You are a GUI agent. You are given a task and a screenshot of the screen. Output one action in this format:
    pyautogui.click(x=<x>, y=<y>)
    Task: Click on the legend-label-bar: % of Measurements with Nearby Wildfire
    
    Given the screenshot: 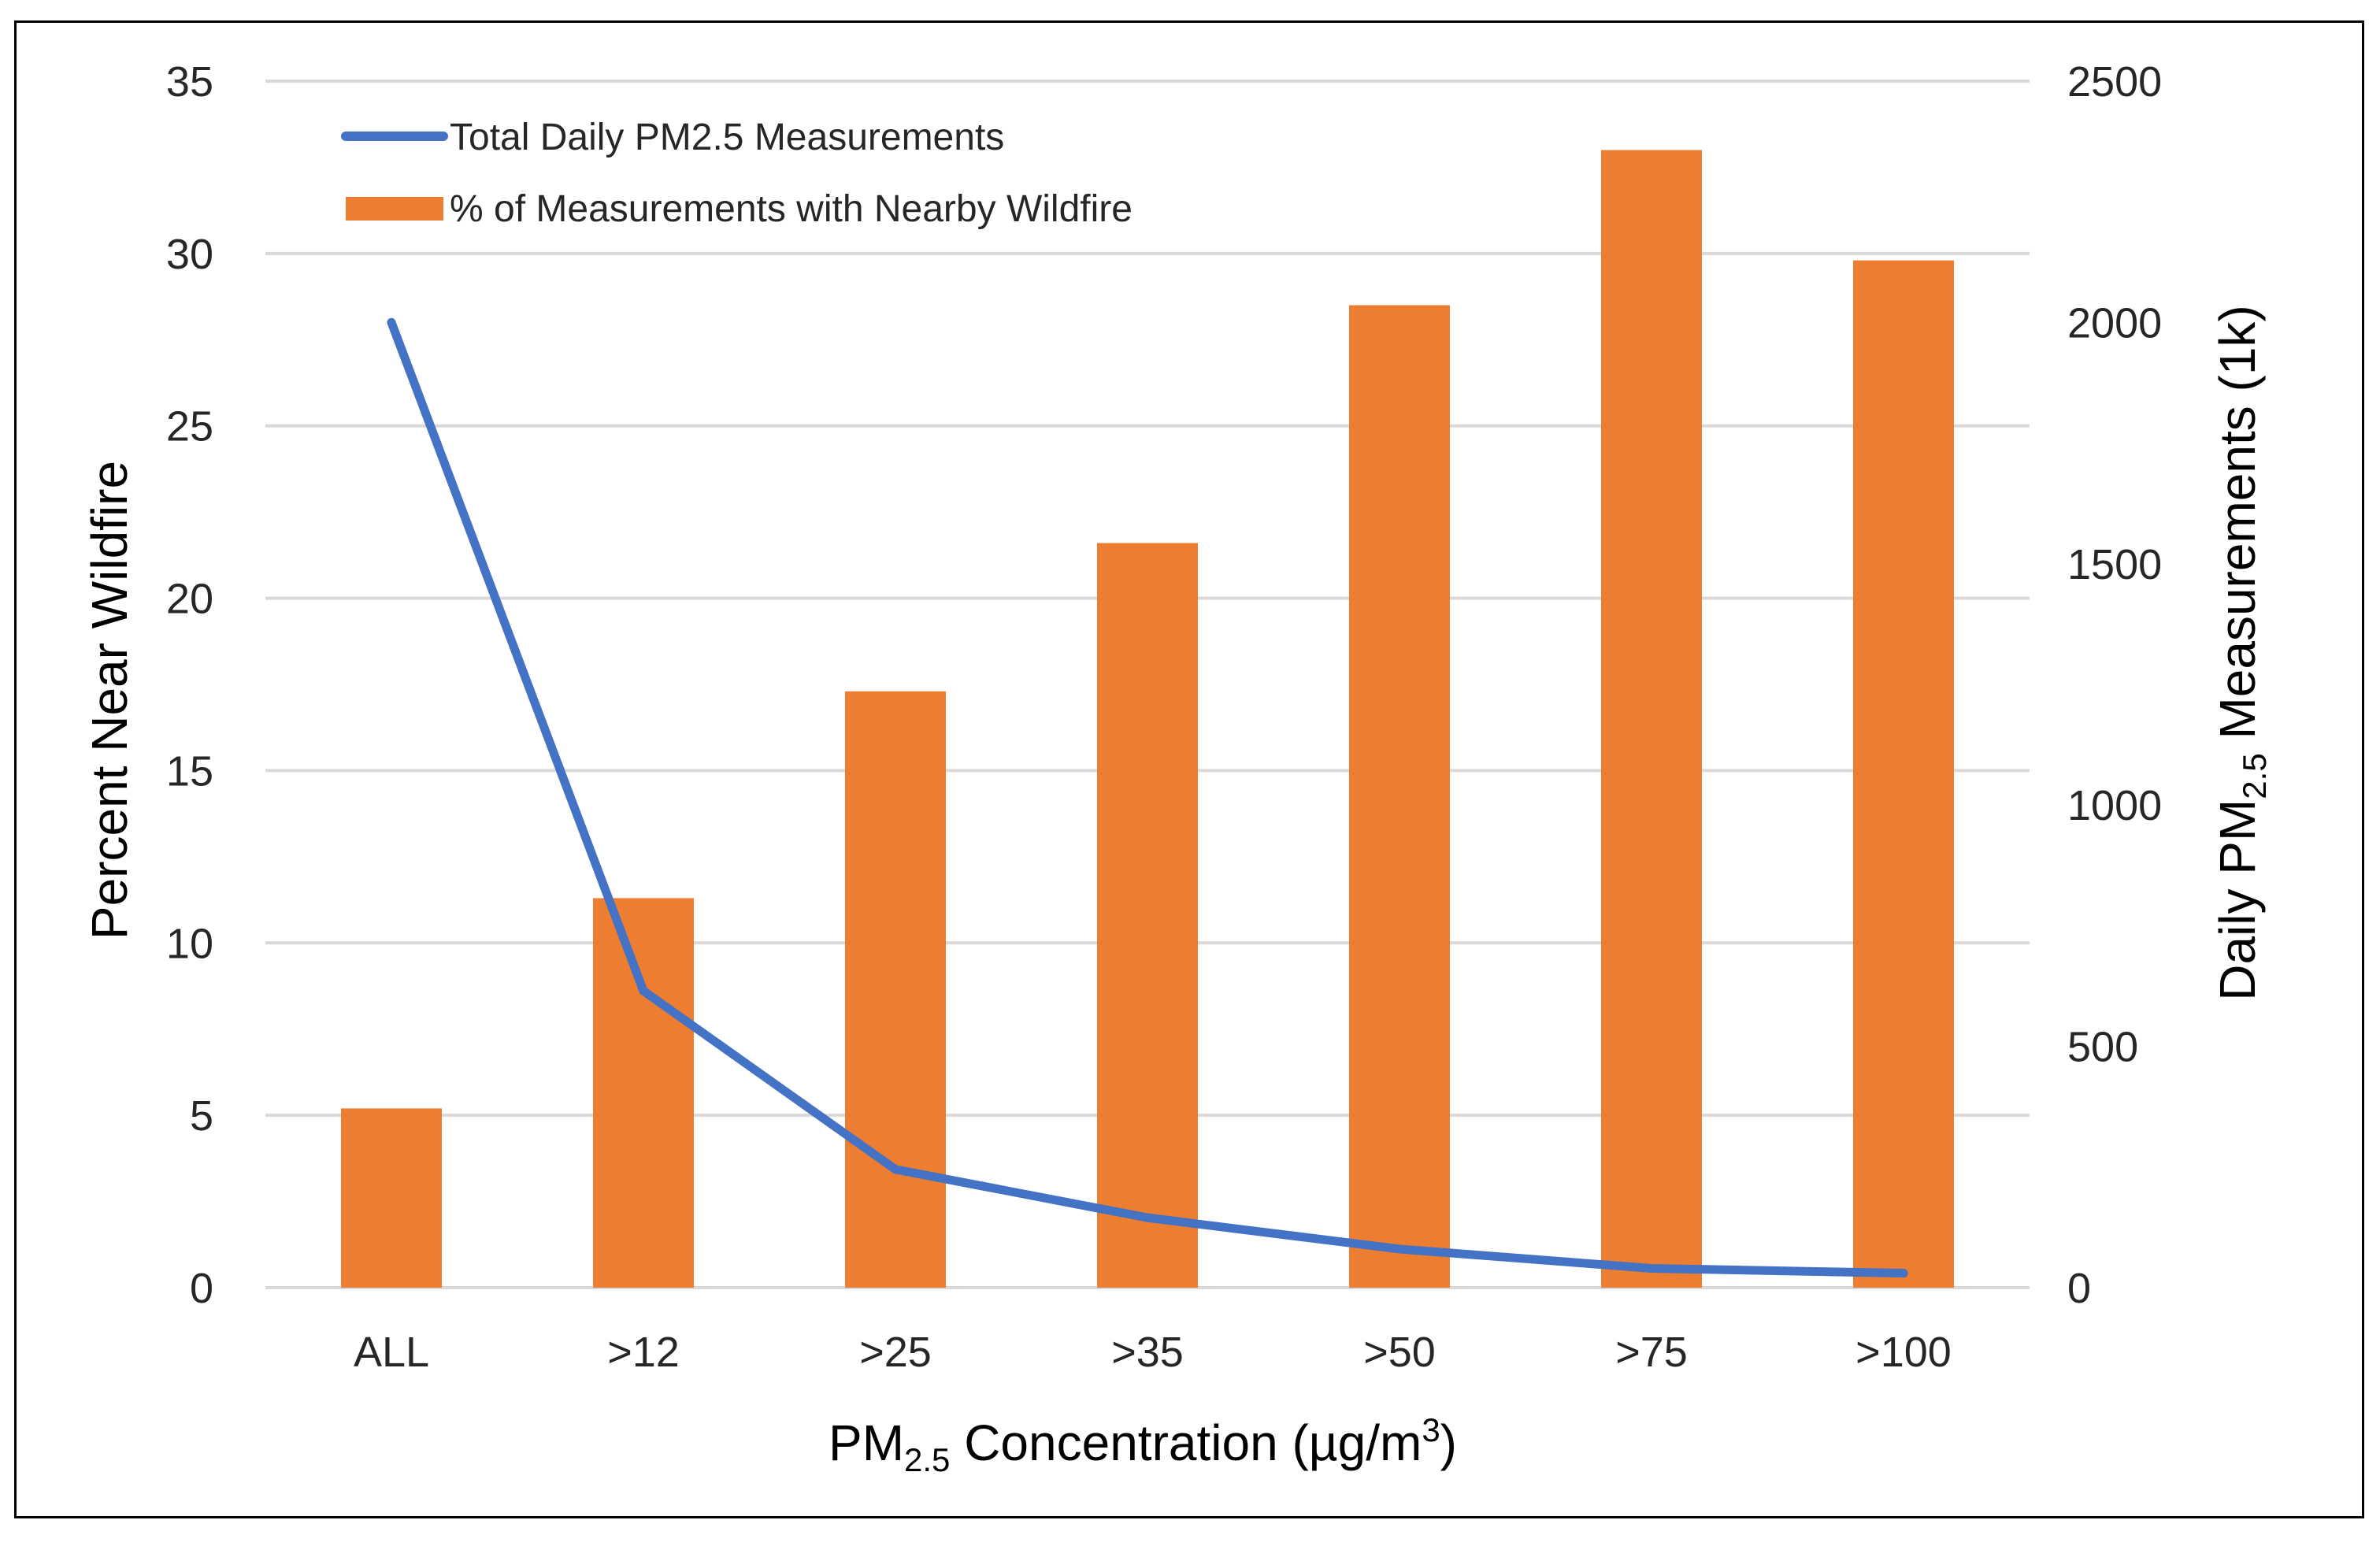 What is the action you would take?
    pyautogui.click(x=791, y=209)
    